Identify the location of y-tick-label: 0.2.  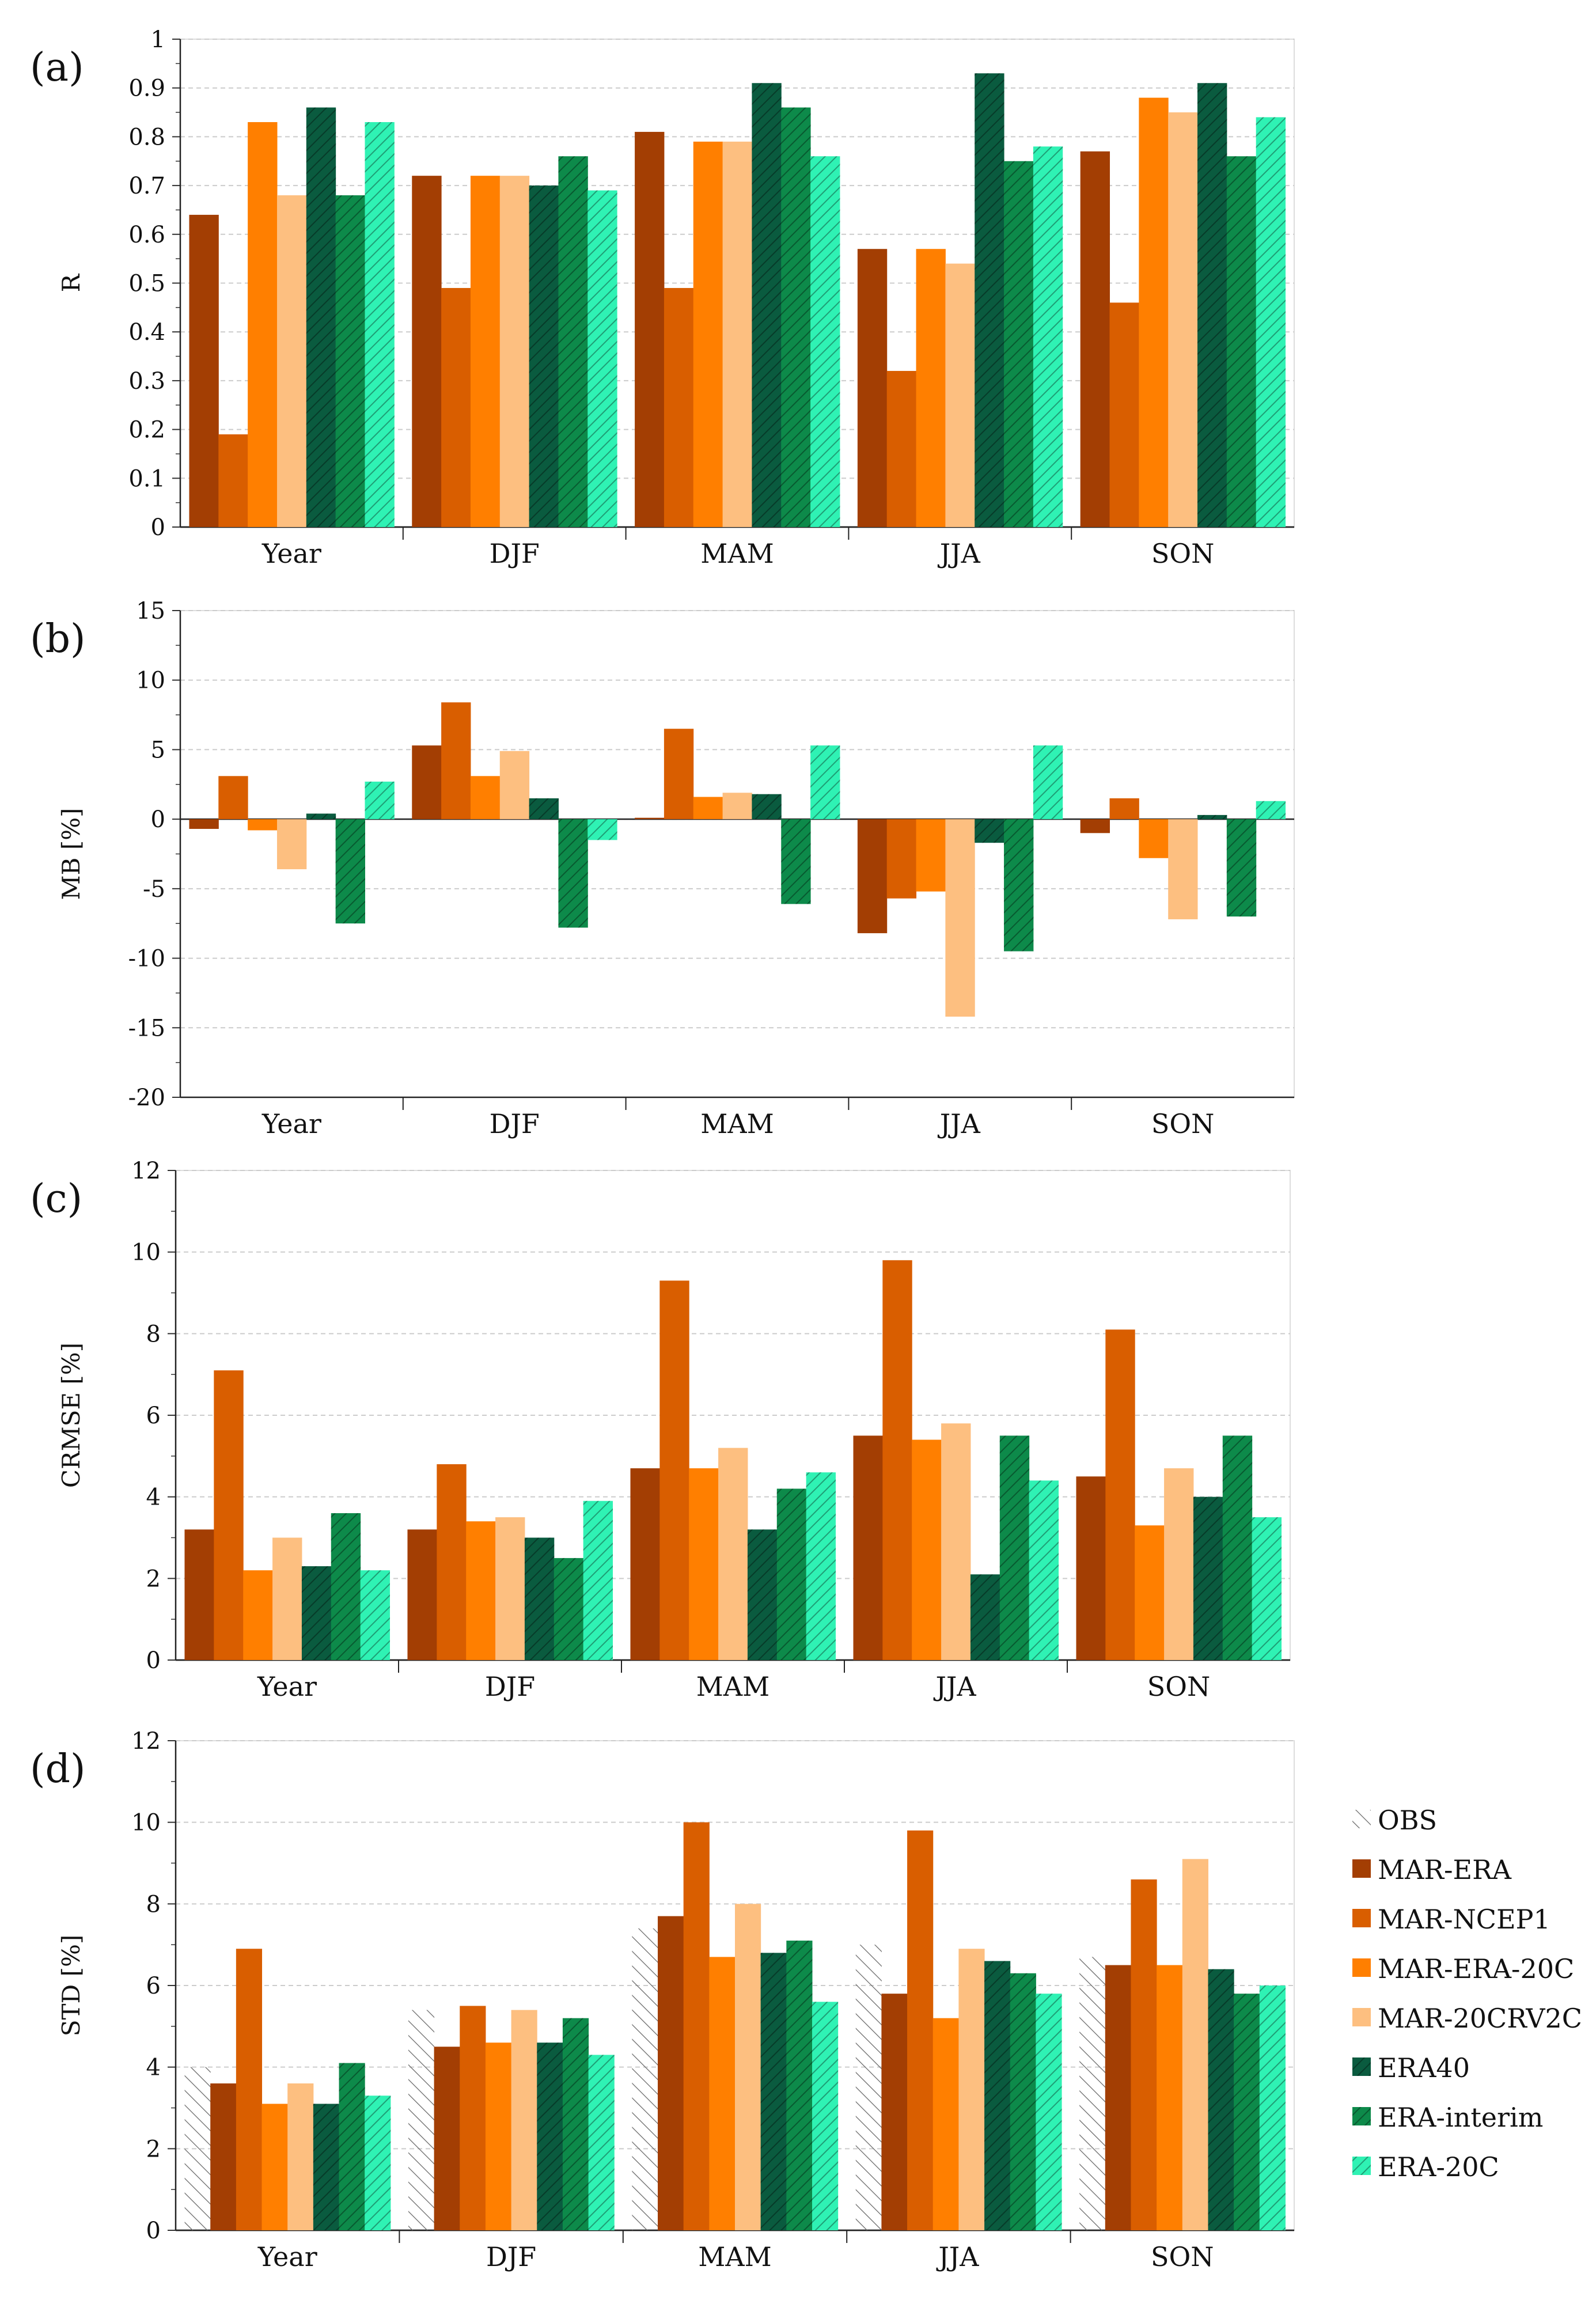
(146, 430).